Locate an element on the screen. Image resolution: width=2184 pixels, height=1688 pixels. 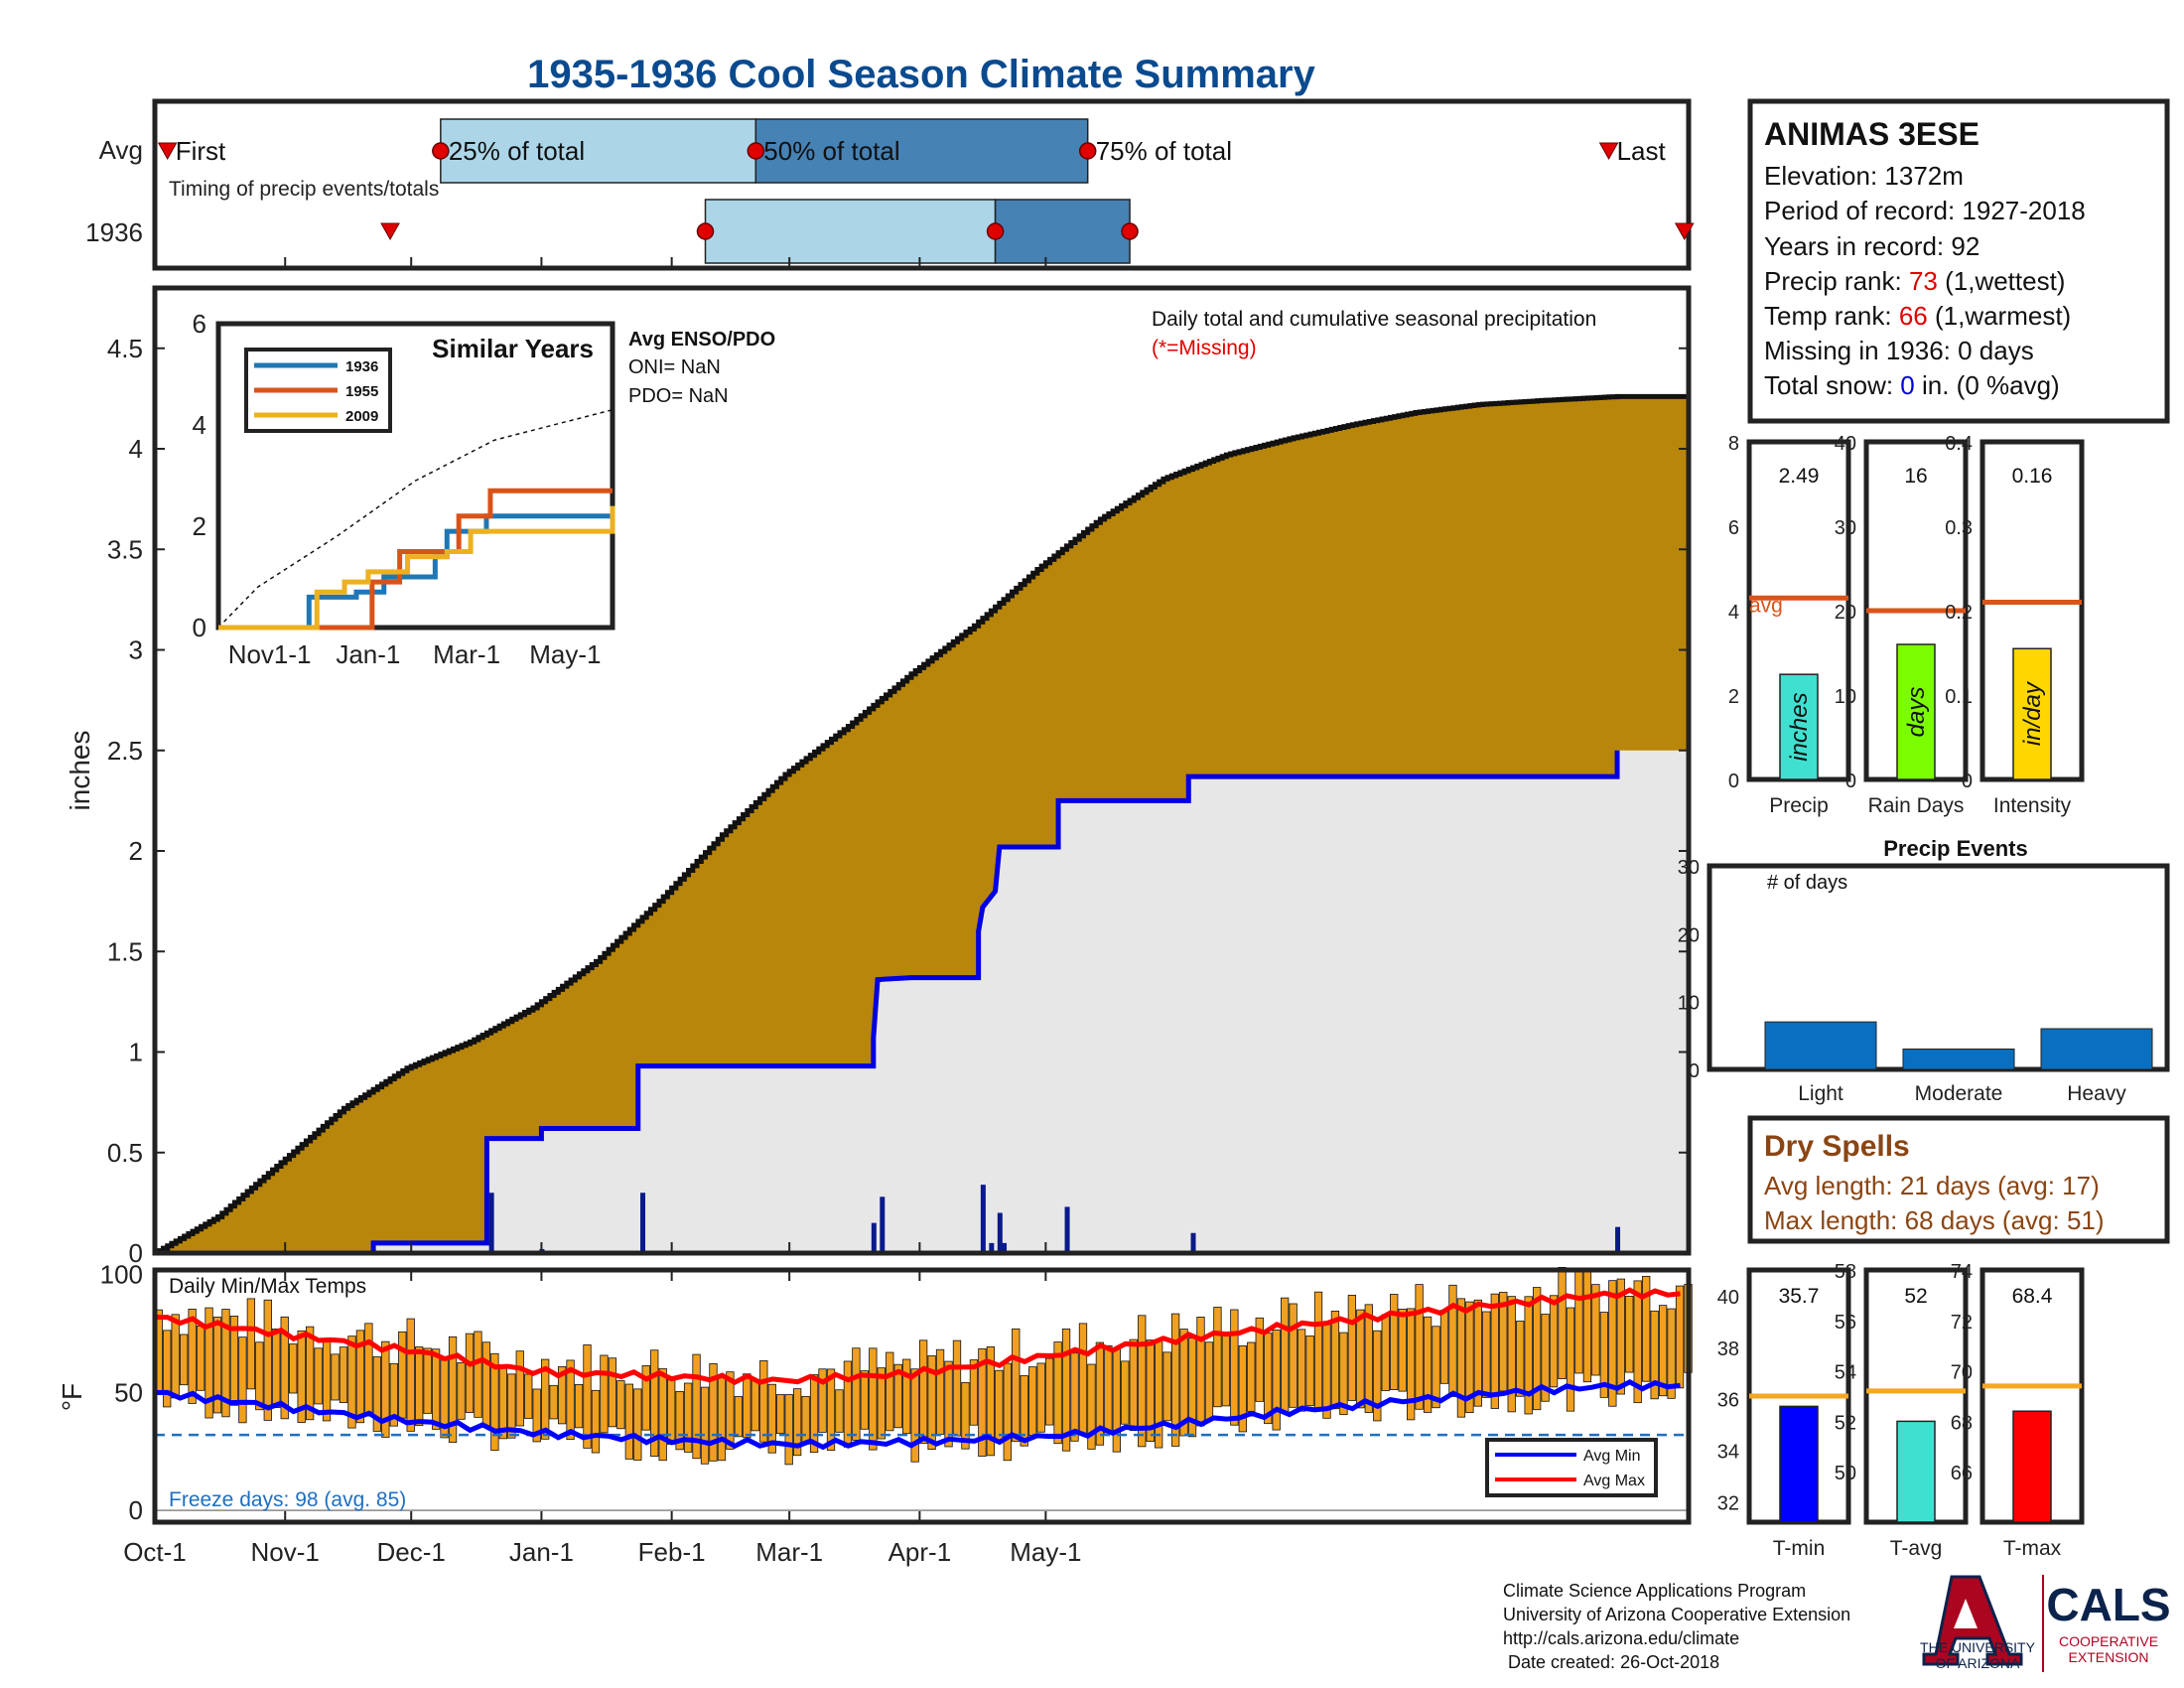
x-tick-label: Feb-1 is located at coordinates (672, 1552).